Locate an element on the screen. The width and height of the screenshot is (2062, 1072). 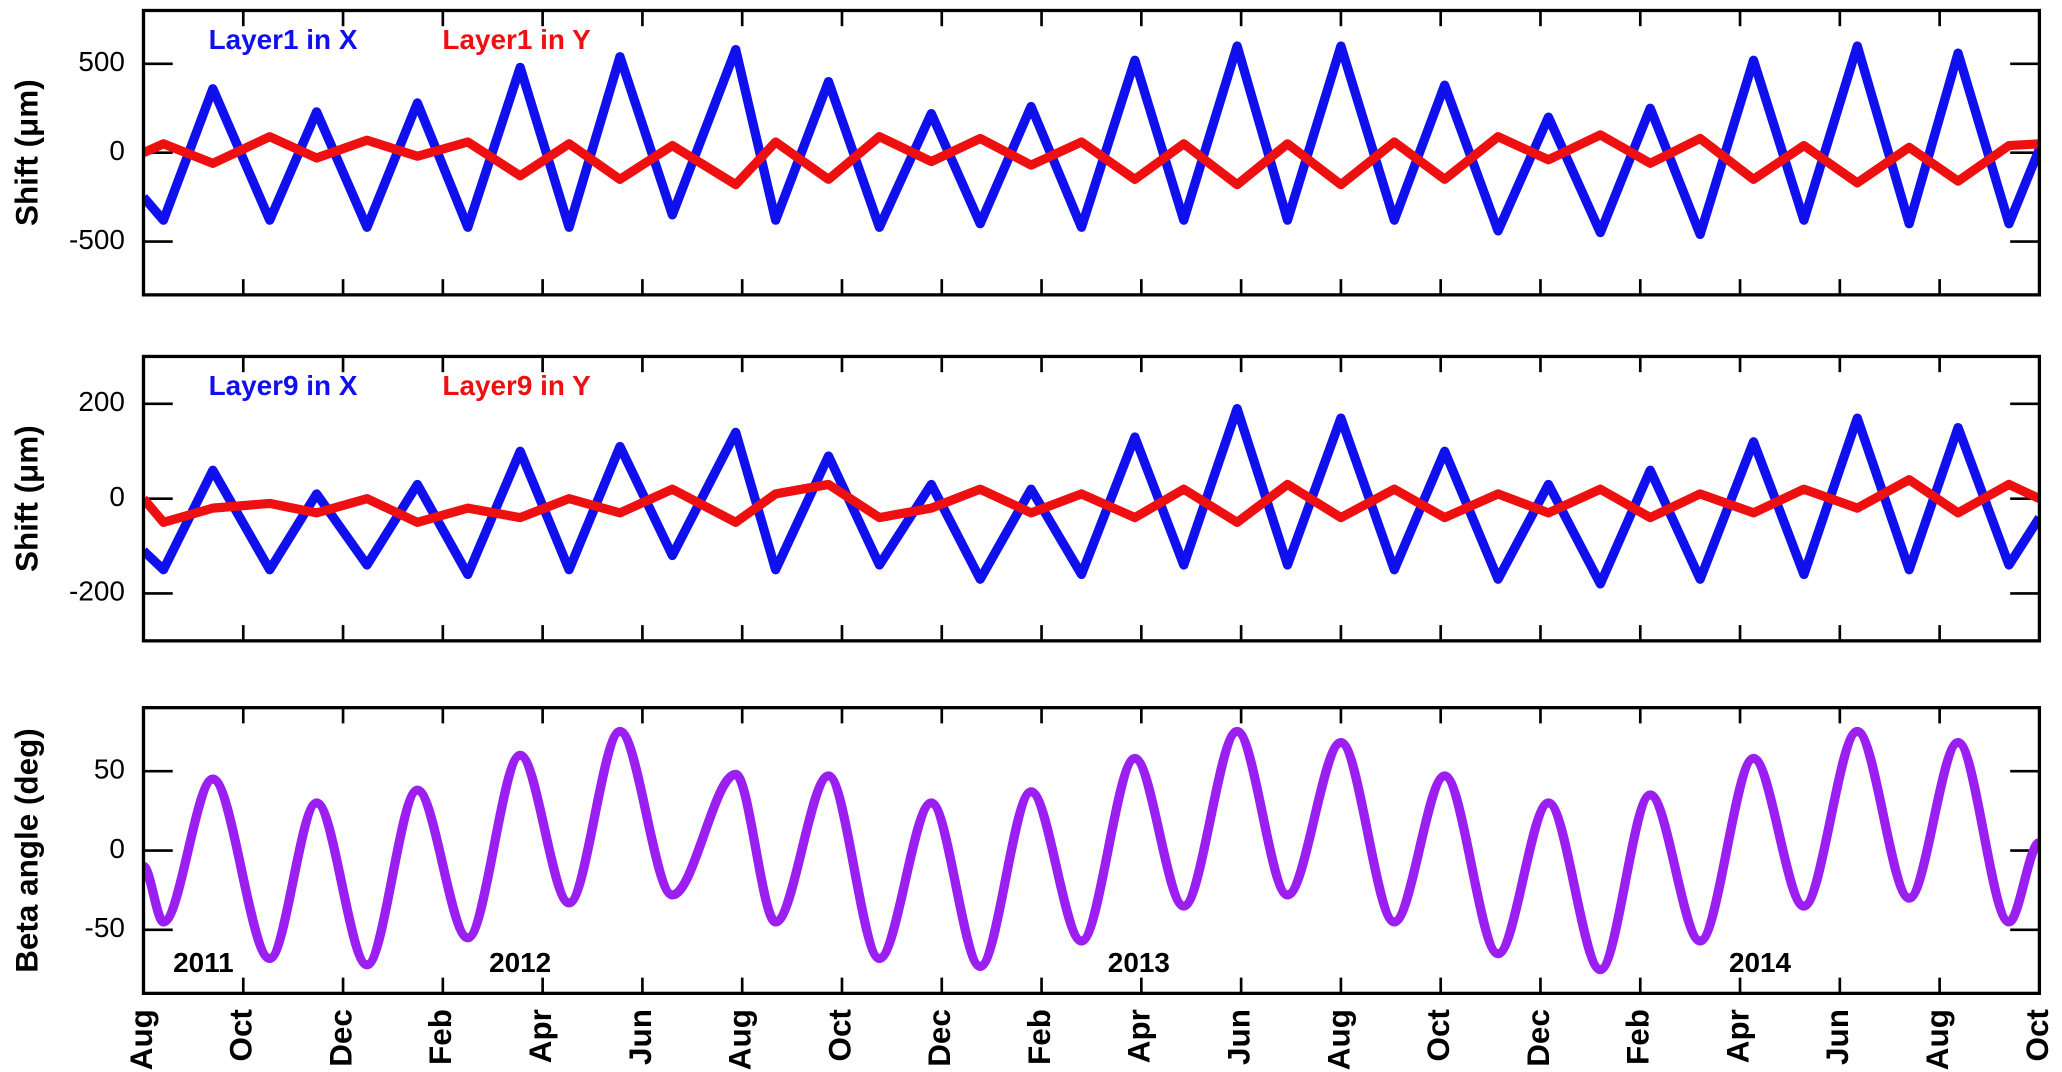
y-tick-label: -200 is located at coordinates (97, 591).